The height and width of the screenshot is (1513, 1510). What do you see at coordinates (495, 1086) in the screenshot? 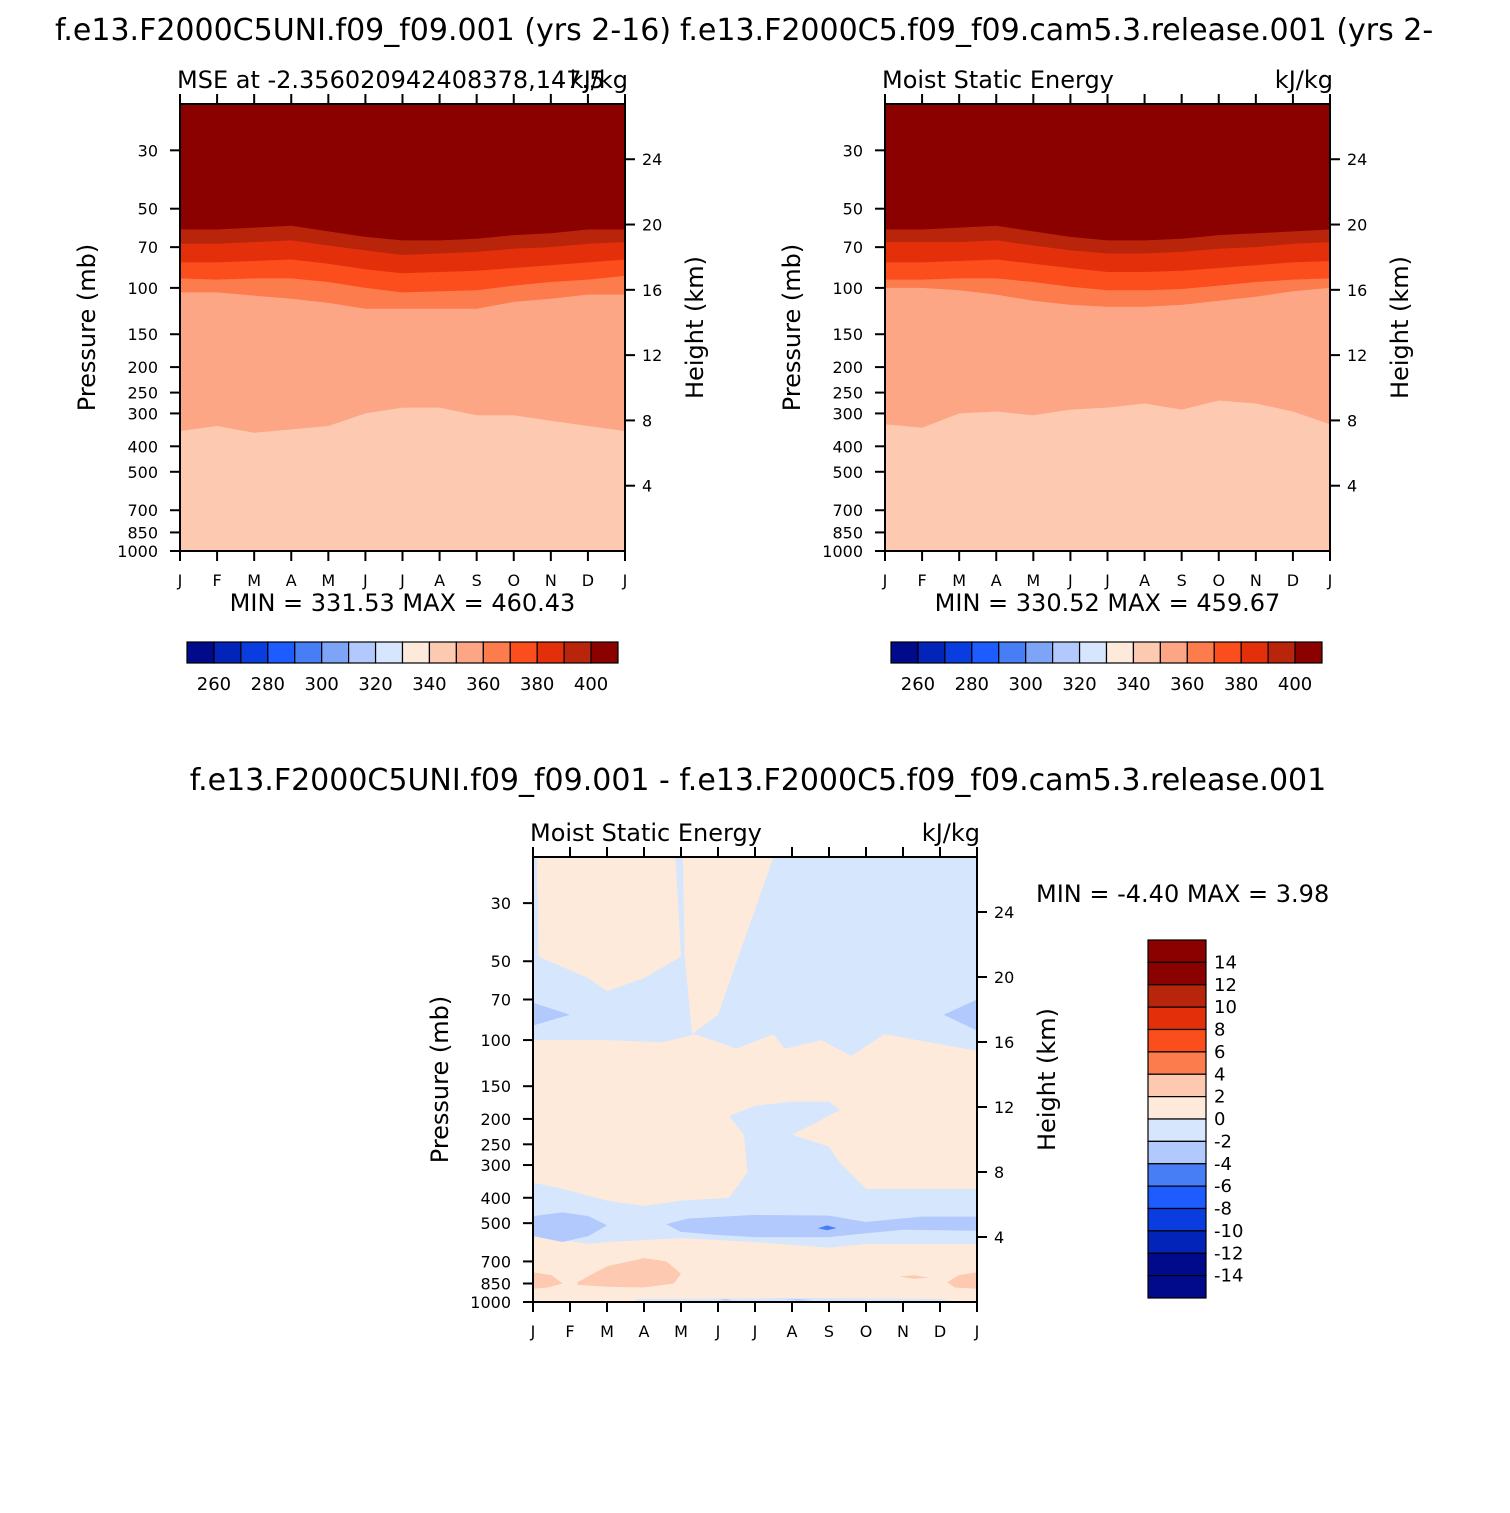
I see `y-tick-label: 150` at bounding box center [495, 1086].